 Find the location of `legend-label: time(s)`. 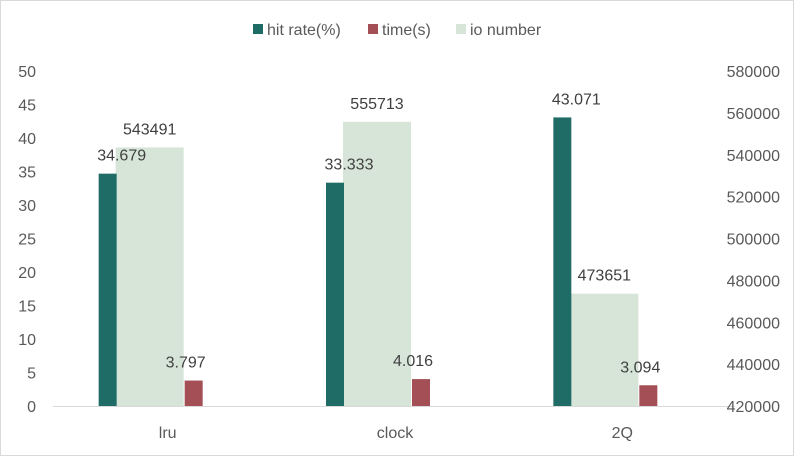

legend-label: time(s) is located at coordinates (406, 30).